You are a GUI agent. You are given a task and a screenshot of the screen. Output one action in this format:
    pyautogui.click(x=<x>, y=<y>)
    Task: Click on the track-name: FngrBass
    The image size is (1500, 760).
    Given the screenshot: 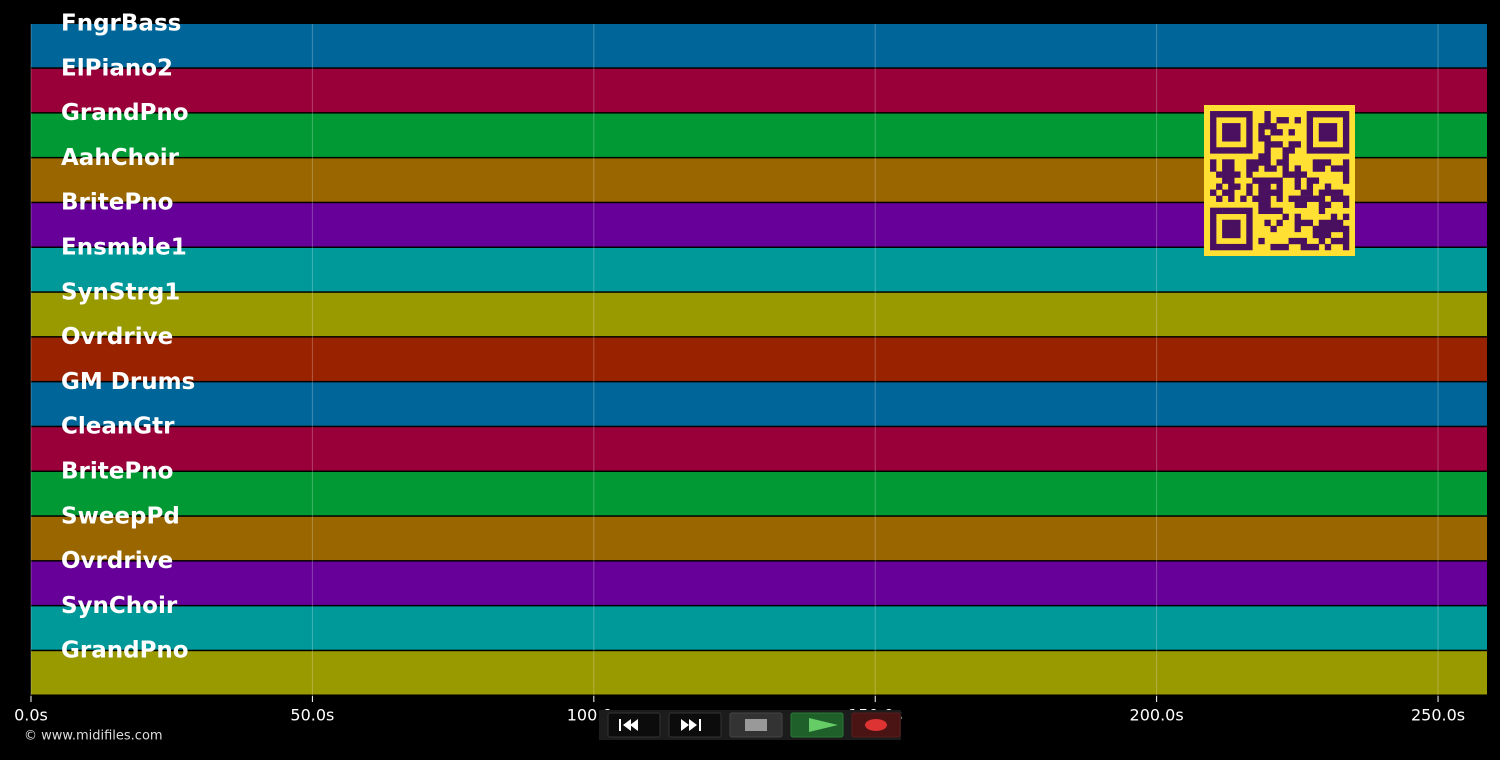 What is the action you would take?
    pyautogui.click(x=121, y=24)
    